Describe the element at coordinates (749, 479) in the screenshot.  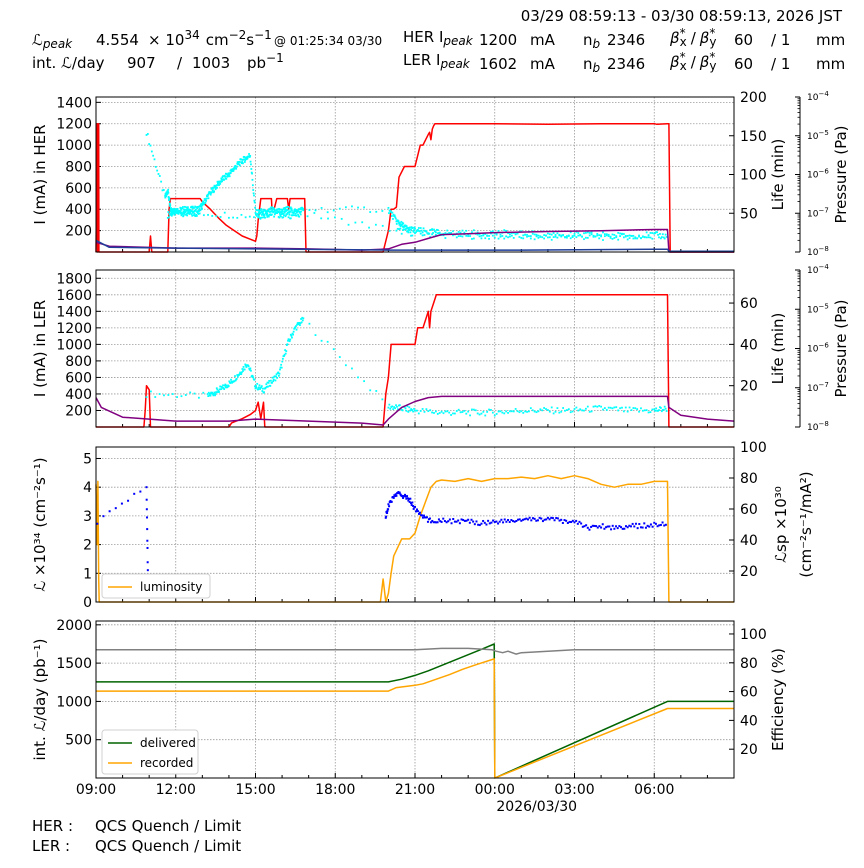
I see `lumi-y2tick-label: 80` at that location.